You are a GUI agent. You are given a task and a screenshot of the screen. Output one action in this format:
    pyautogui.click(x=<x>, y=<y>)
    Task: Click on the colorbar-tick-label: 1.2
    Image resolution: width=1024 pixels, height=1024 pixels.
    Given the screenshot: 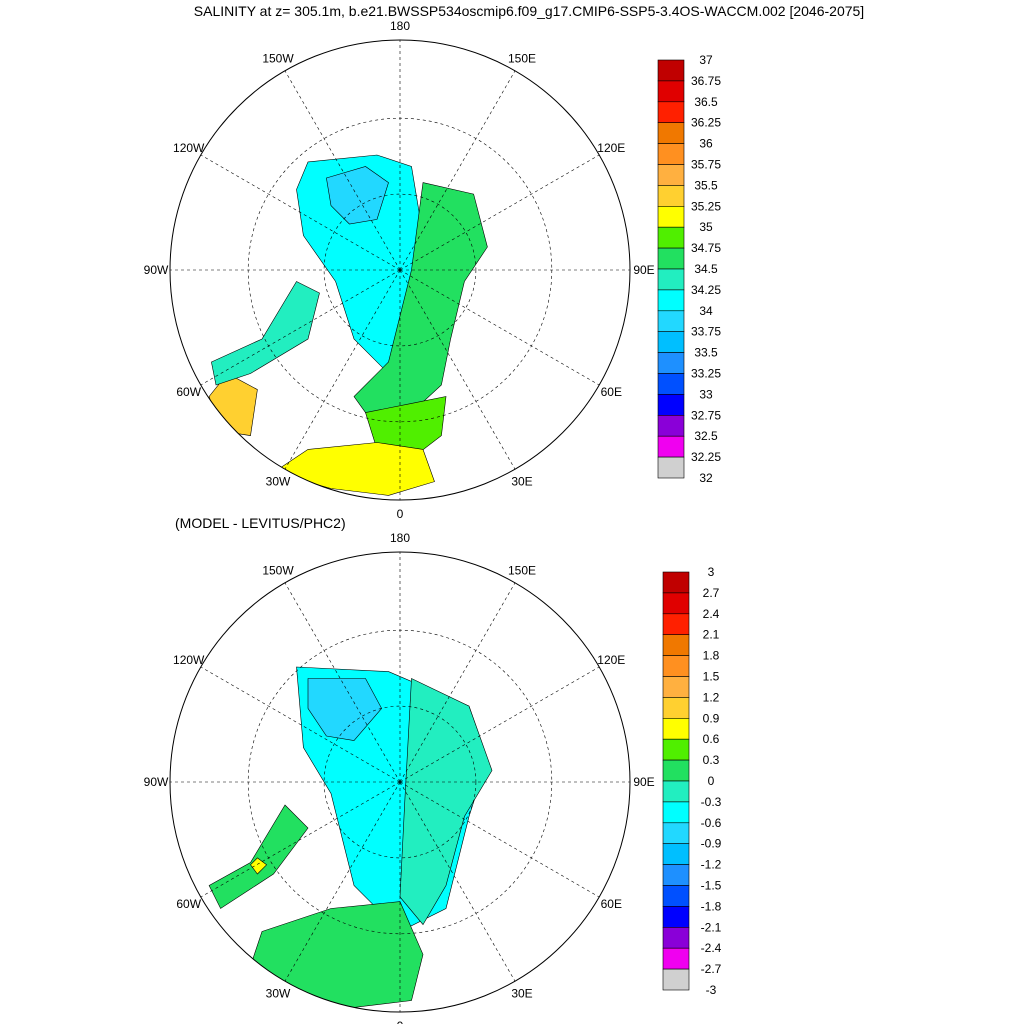 What is the action you would take?
    pyautogui.click(x=711, y=697)
    